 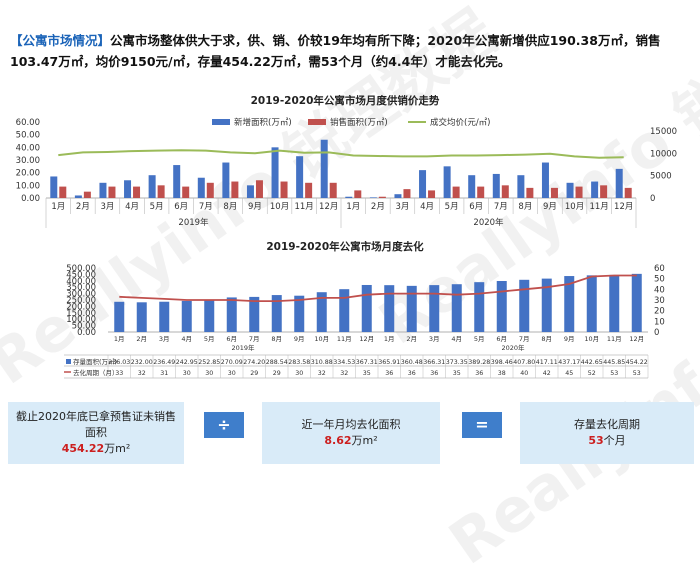 I want to click on chart2-x-tick: 7月, so click(x=254, y=339).